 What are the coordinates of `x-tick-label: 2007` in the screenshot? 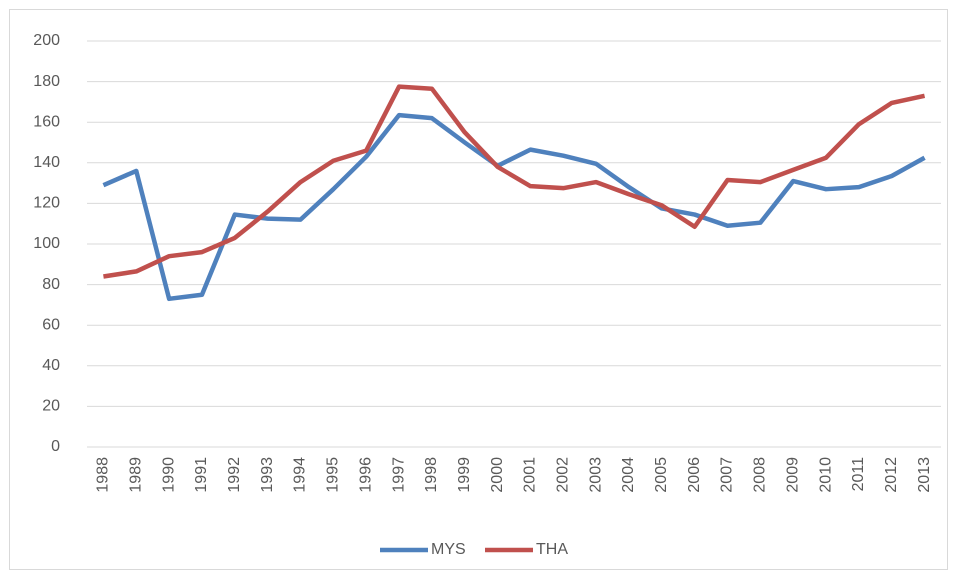 It's located at (727, 475).